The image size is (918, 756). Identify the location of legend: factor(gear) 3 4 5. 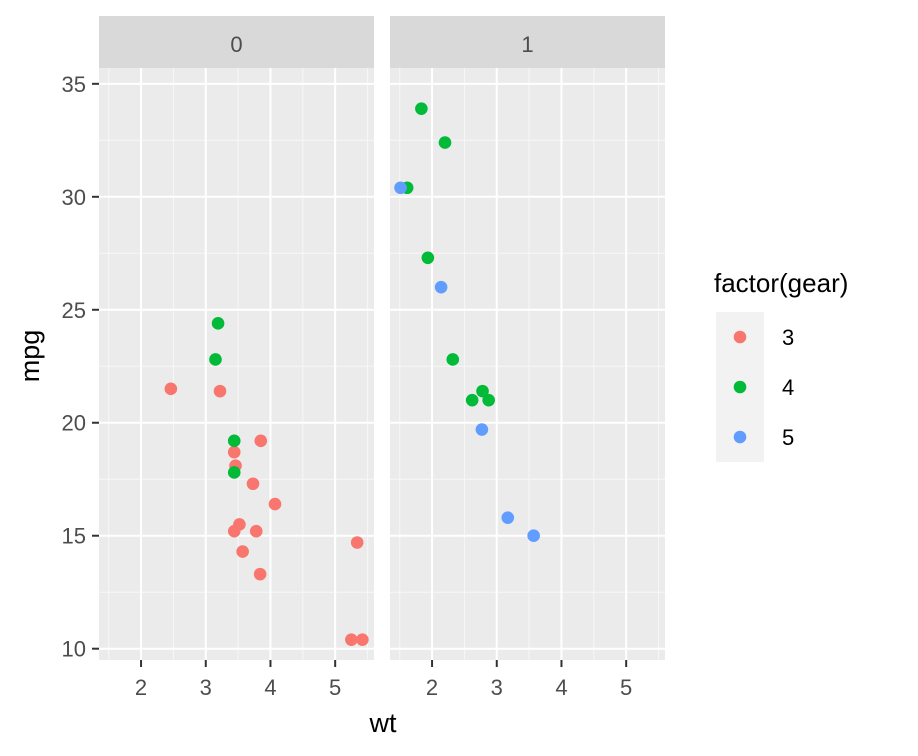
(781, 365).